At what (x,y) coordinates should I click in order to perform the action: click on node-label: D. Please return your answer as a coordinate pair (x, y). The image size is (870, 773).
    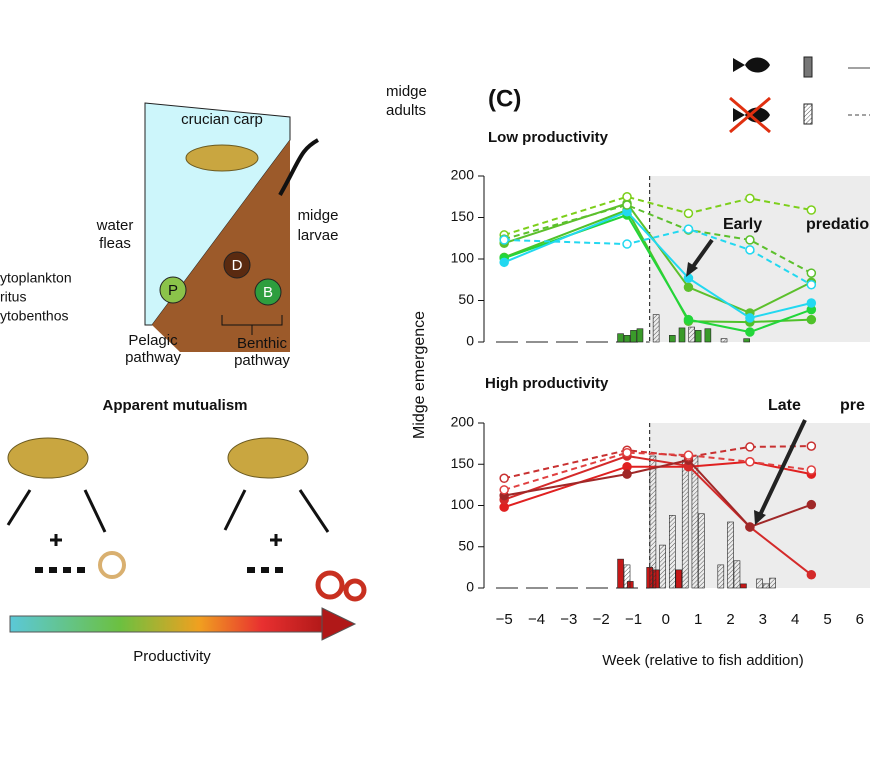
    Looking at the image, I should click on (237, 265).